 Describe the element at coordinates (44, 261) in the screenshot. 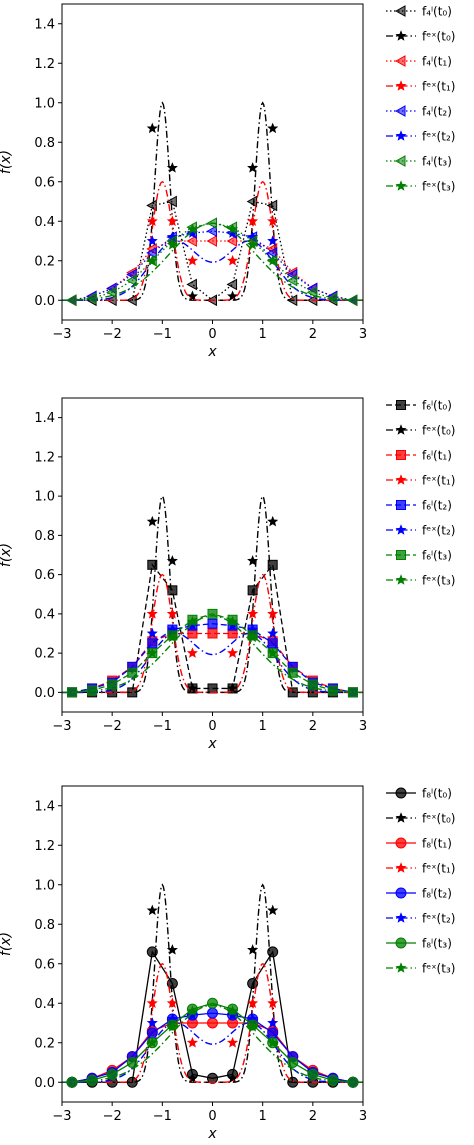

I see `y-tick-label: 0.2` at that location.